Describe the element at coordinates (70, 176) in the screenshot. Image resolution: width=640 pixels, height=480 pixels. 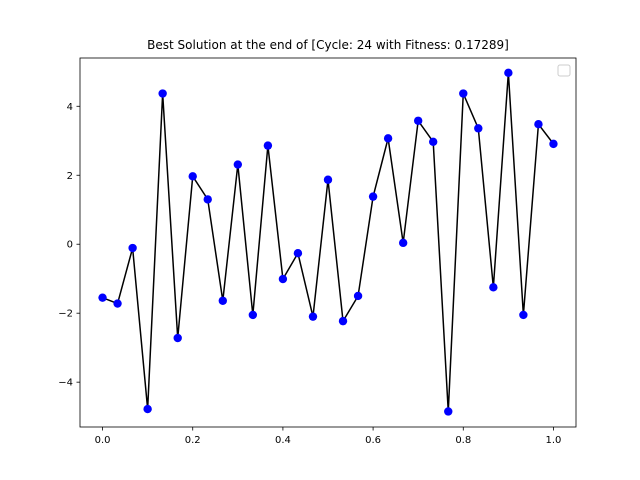
I see `y-tick-label: 2` at that location.